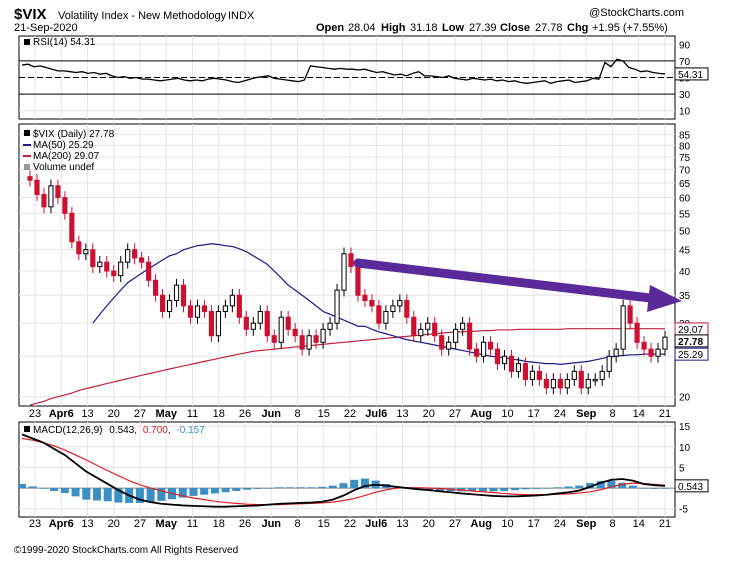 This screenshot has width=742, height=565. I want to click on x-tick-label: 20, so click(114, 524).